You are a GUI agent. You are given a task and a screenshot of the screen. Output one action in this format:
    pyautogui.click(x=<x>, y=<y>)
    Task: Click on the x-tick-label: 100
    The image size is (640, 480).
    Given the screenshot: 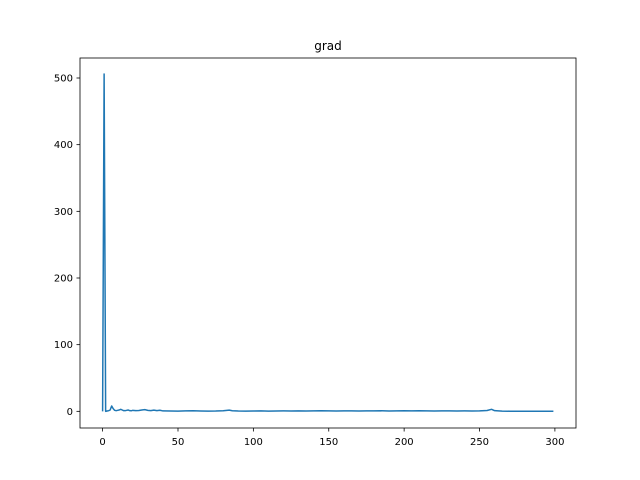 What is the action you would take?
    pyautogui.click(x=253, y=442)
    